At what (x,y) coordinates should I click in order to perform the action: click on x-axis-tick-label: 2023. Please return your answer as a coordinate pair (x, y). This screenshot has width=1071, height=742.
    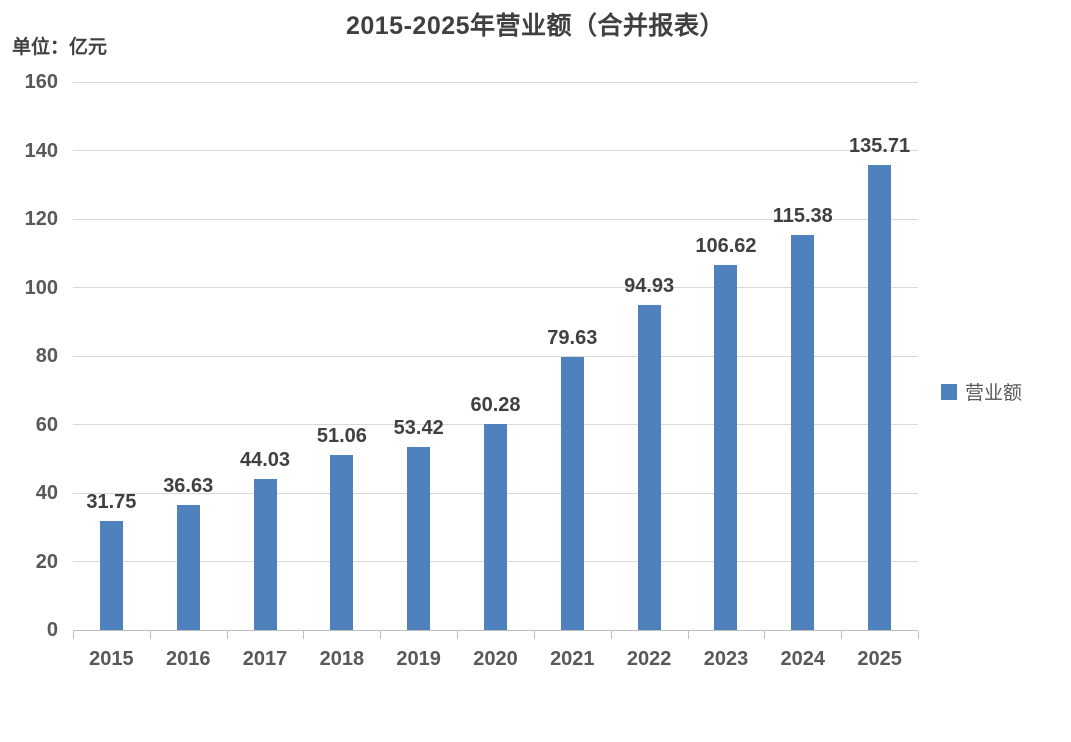
    Looking at the image, I should click on (726, 659).